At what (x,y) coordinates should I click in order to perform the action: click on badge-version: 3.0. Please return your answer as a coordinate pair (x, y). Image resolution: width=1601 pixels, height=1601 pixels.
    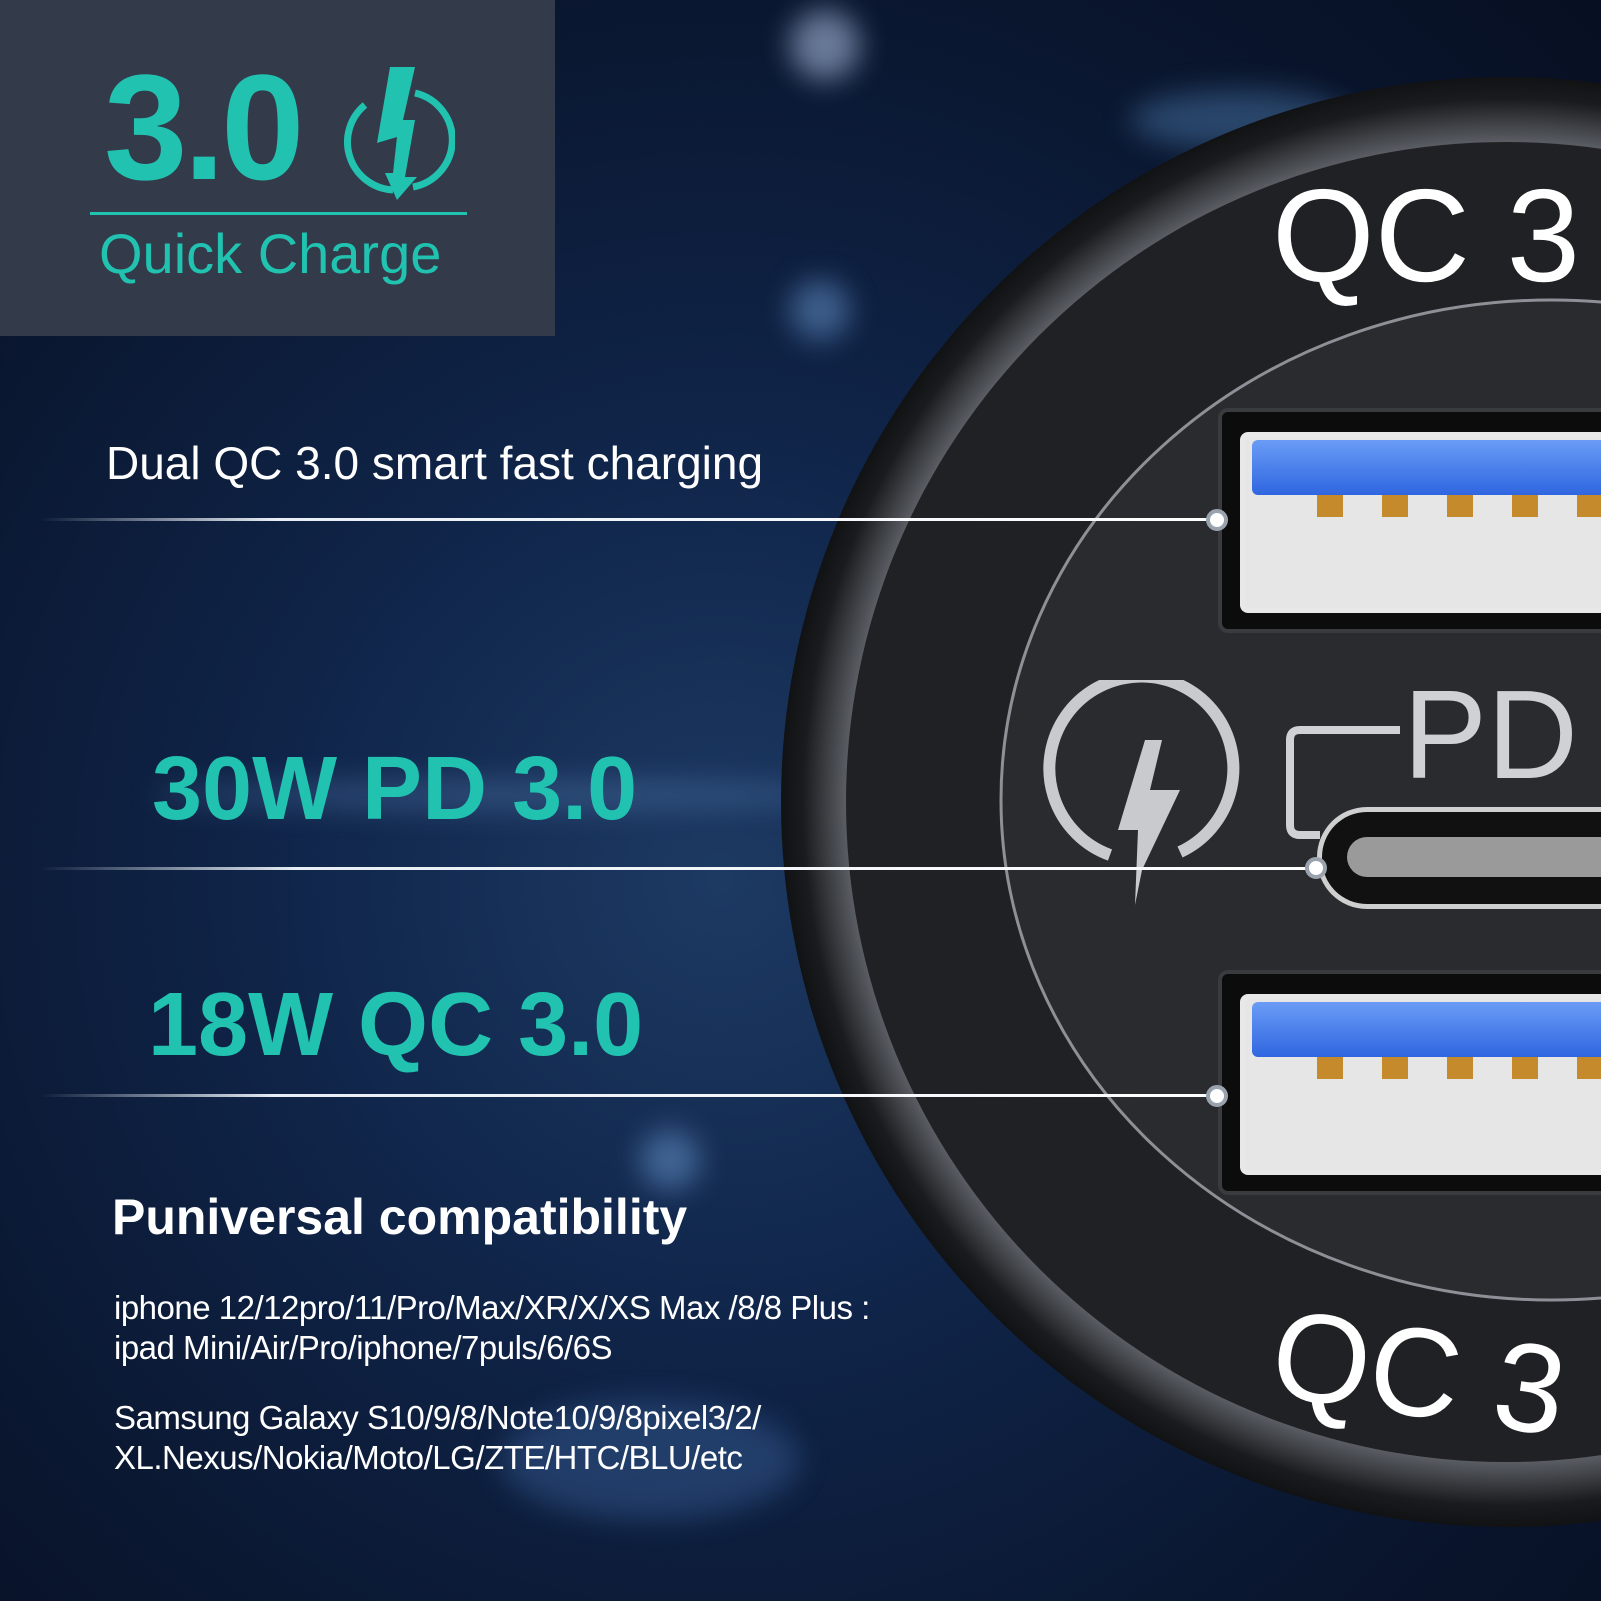
    Looking at the image, I should click on (204, 127).